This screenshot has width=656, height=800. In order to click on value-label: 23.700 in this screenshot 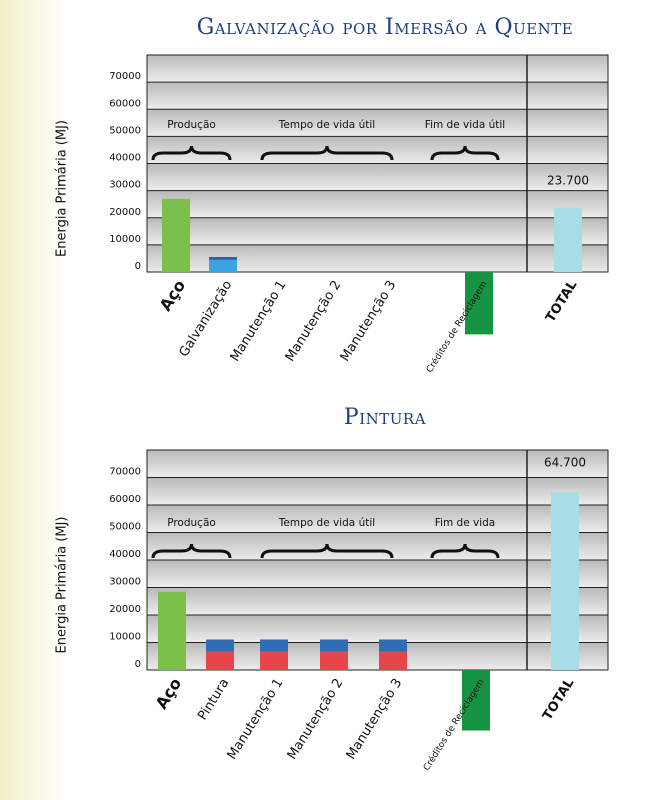, I will do `click(568, 180)`.